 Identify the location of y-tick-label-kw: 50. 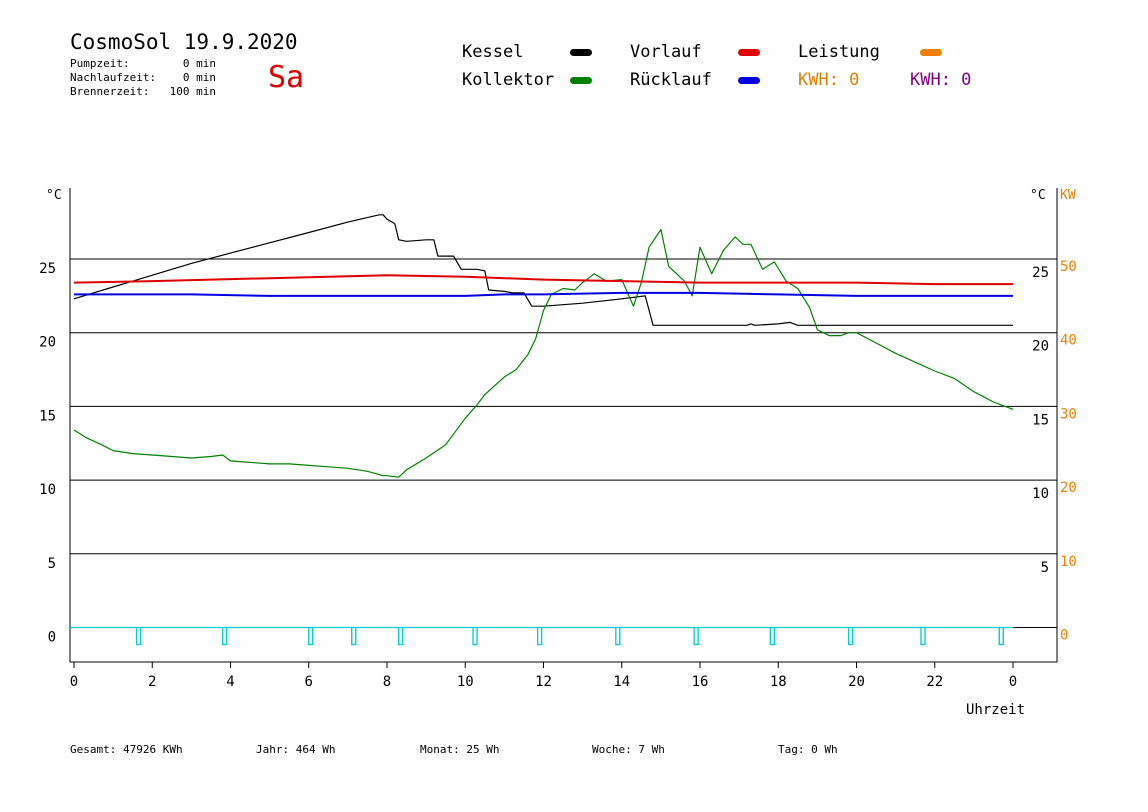
(1068, 267).